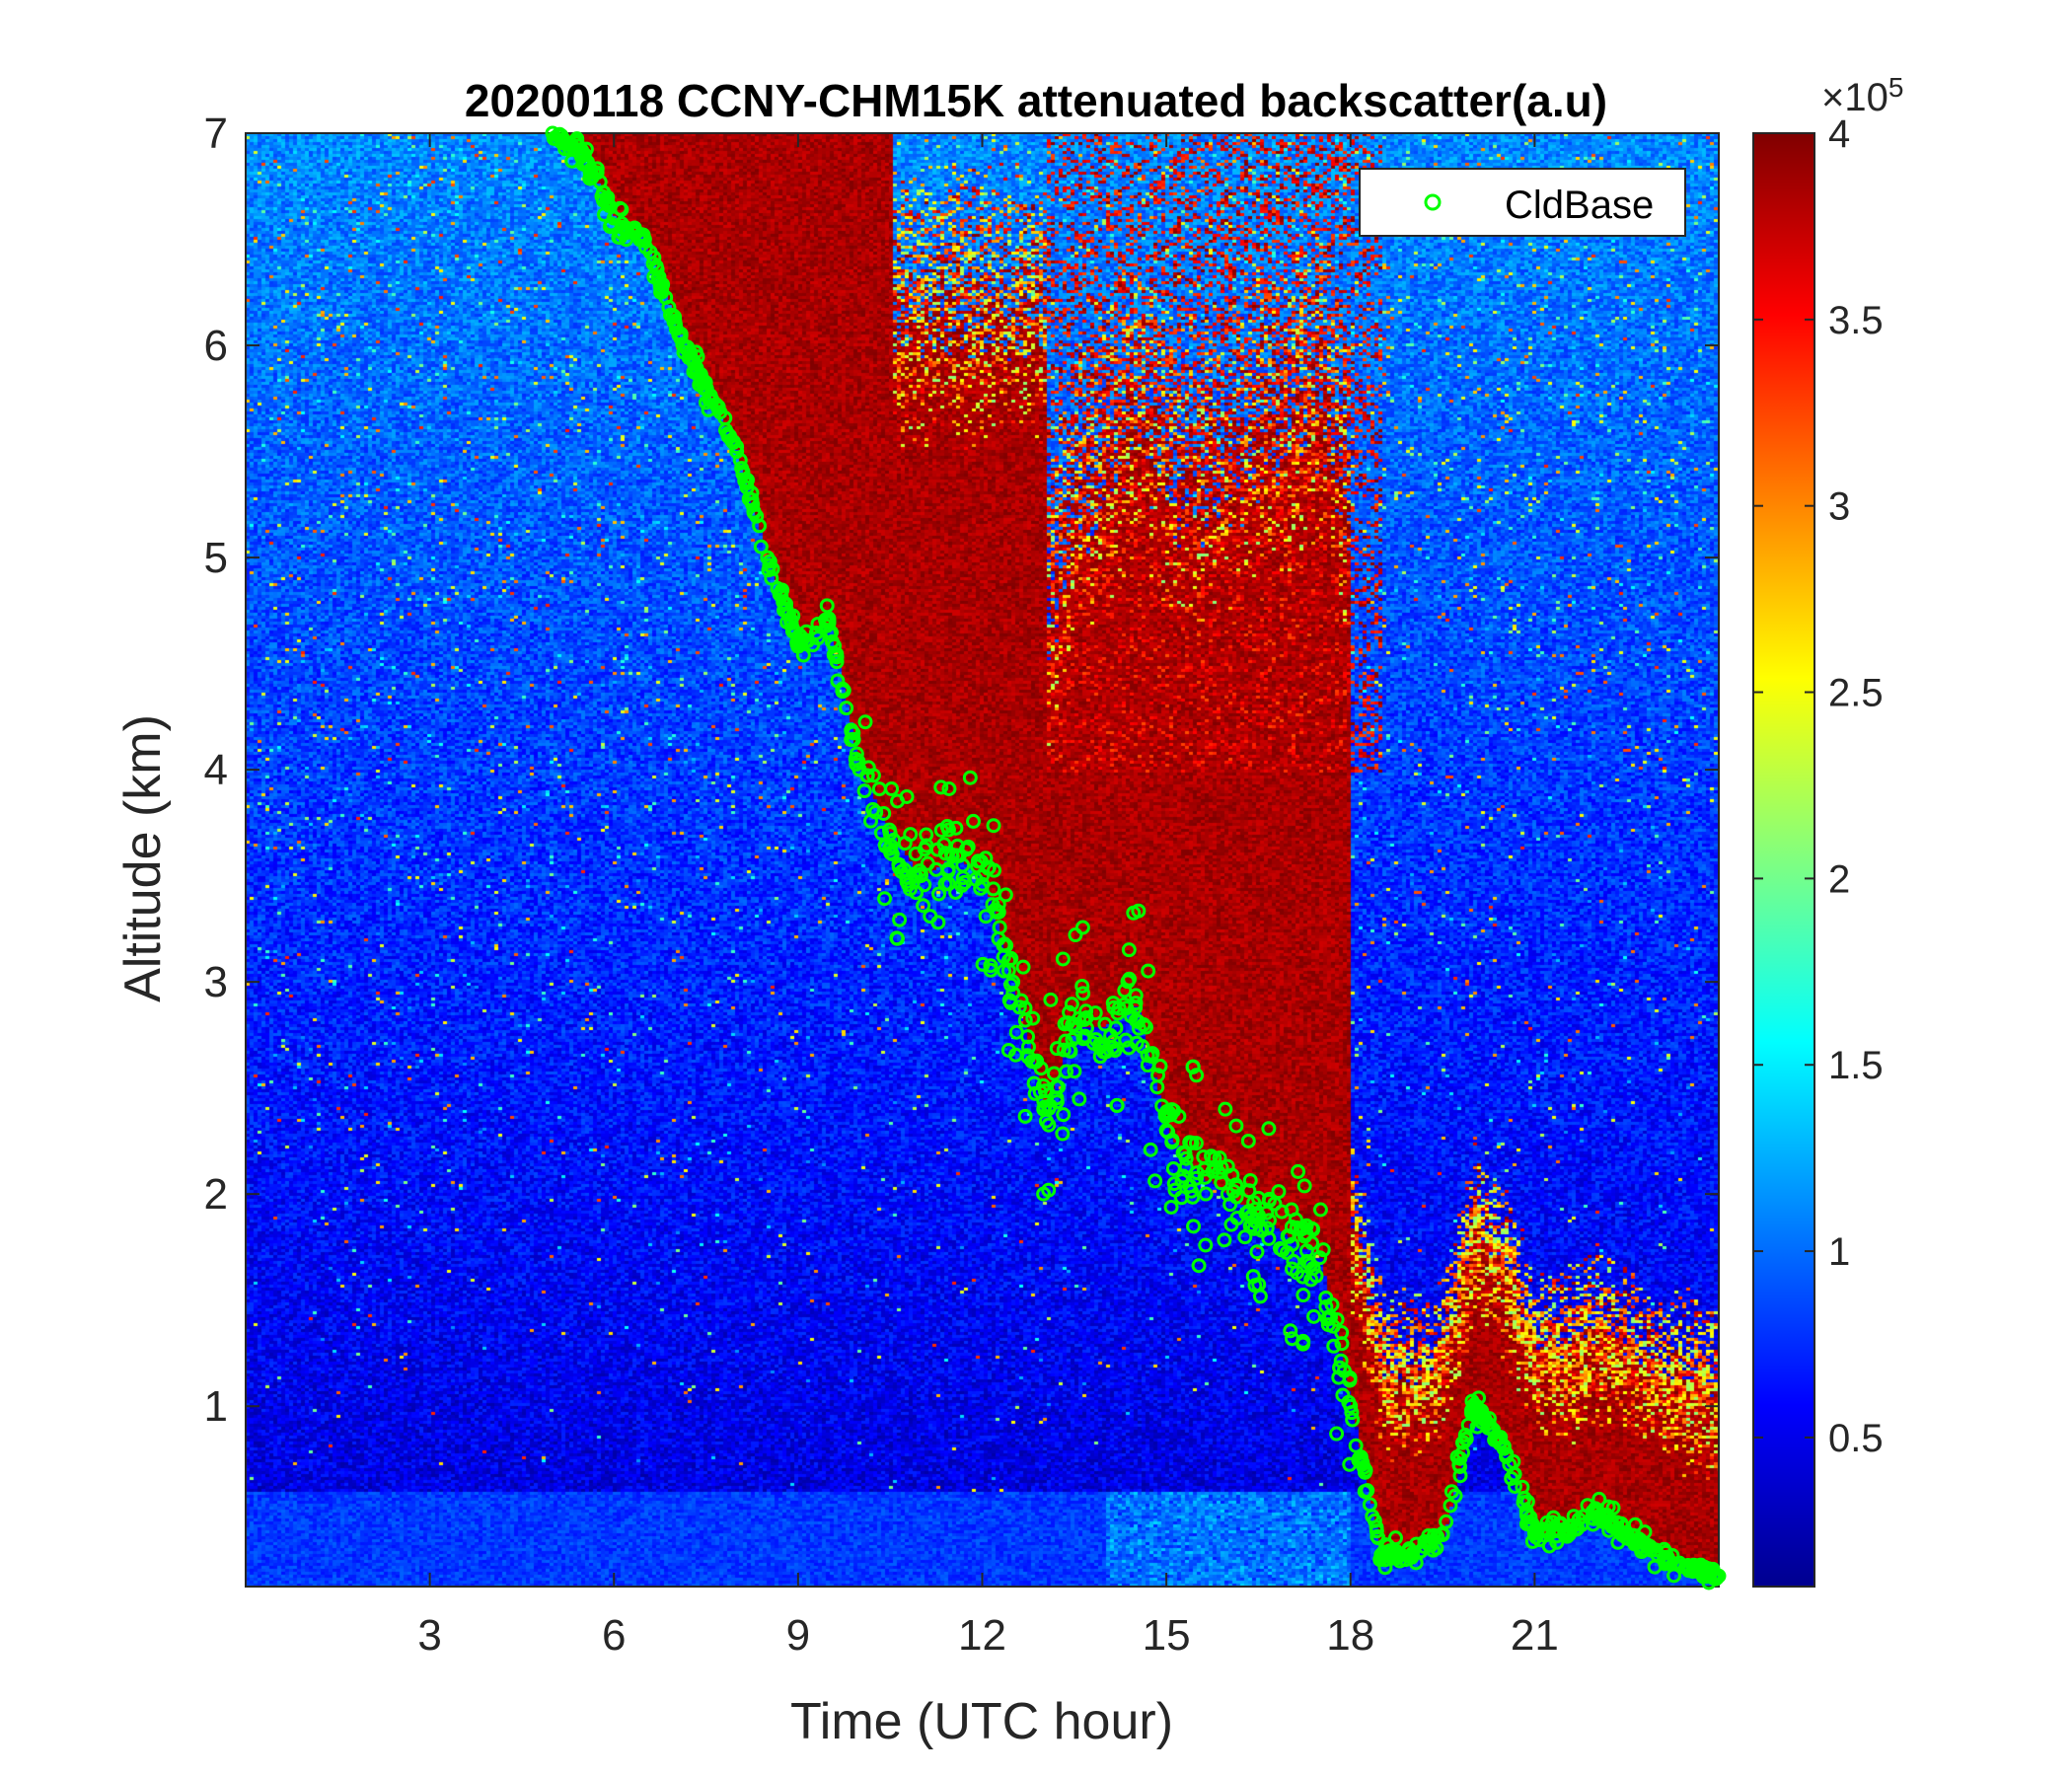  What do you see at coordinates (429, 1636) in the screenshot?
I see `x-tick-label: 3` at bounding box center [429, 1636].